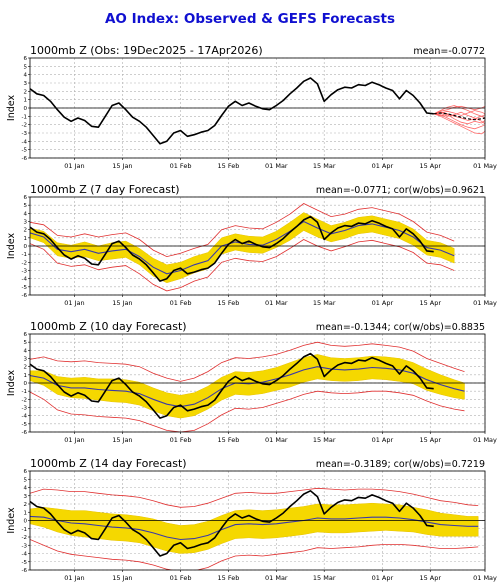 This screenshot has height=583, width=500. Describe the element at coordinates (108, 326) in the screenshot. I see `panel-title: 1000mb Z (10 day Forecast)` at that location.